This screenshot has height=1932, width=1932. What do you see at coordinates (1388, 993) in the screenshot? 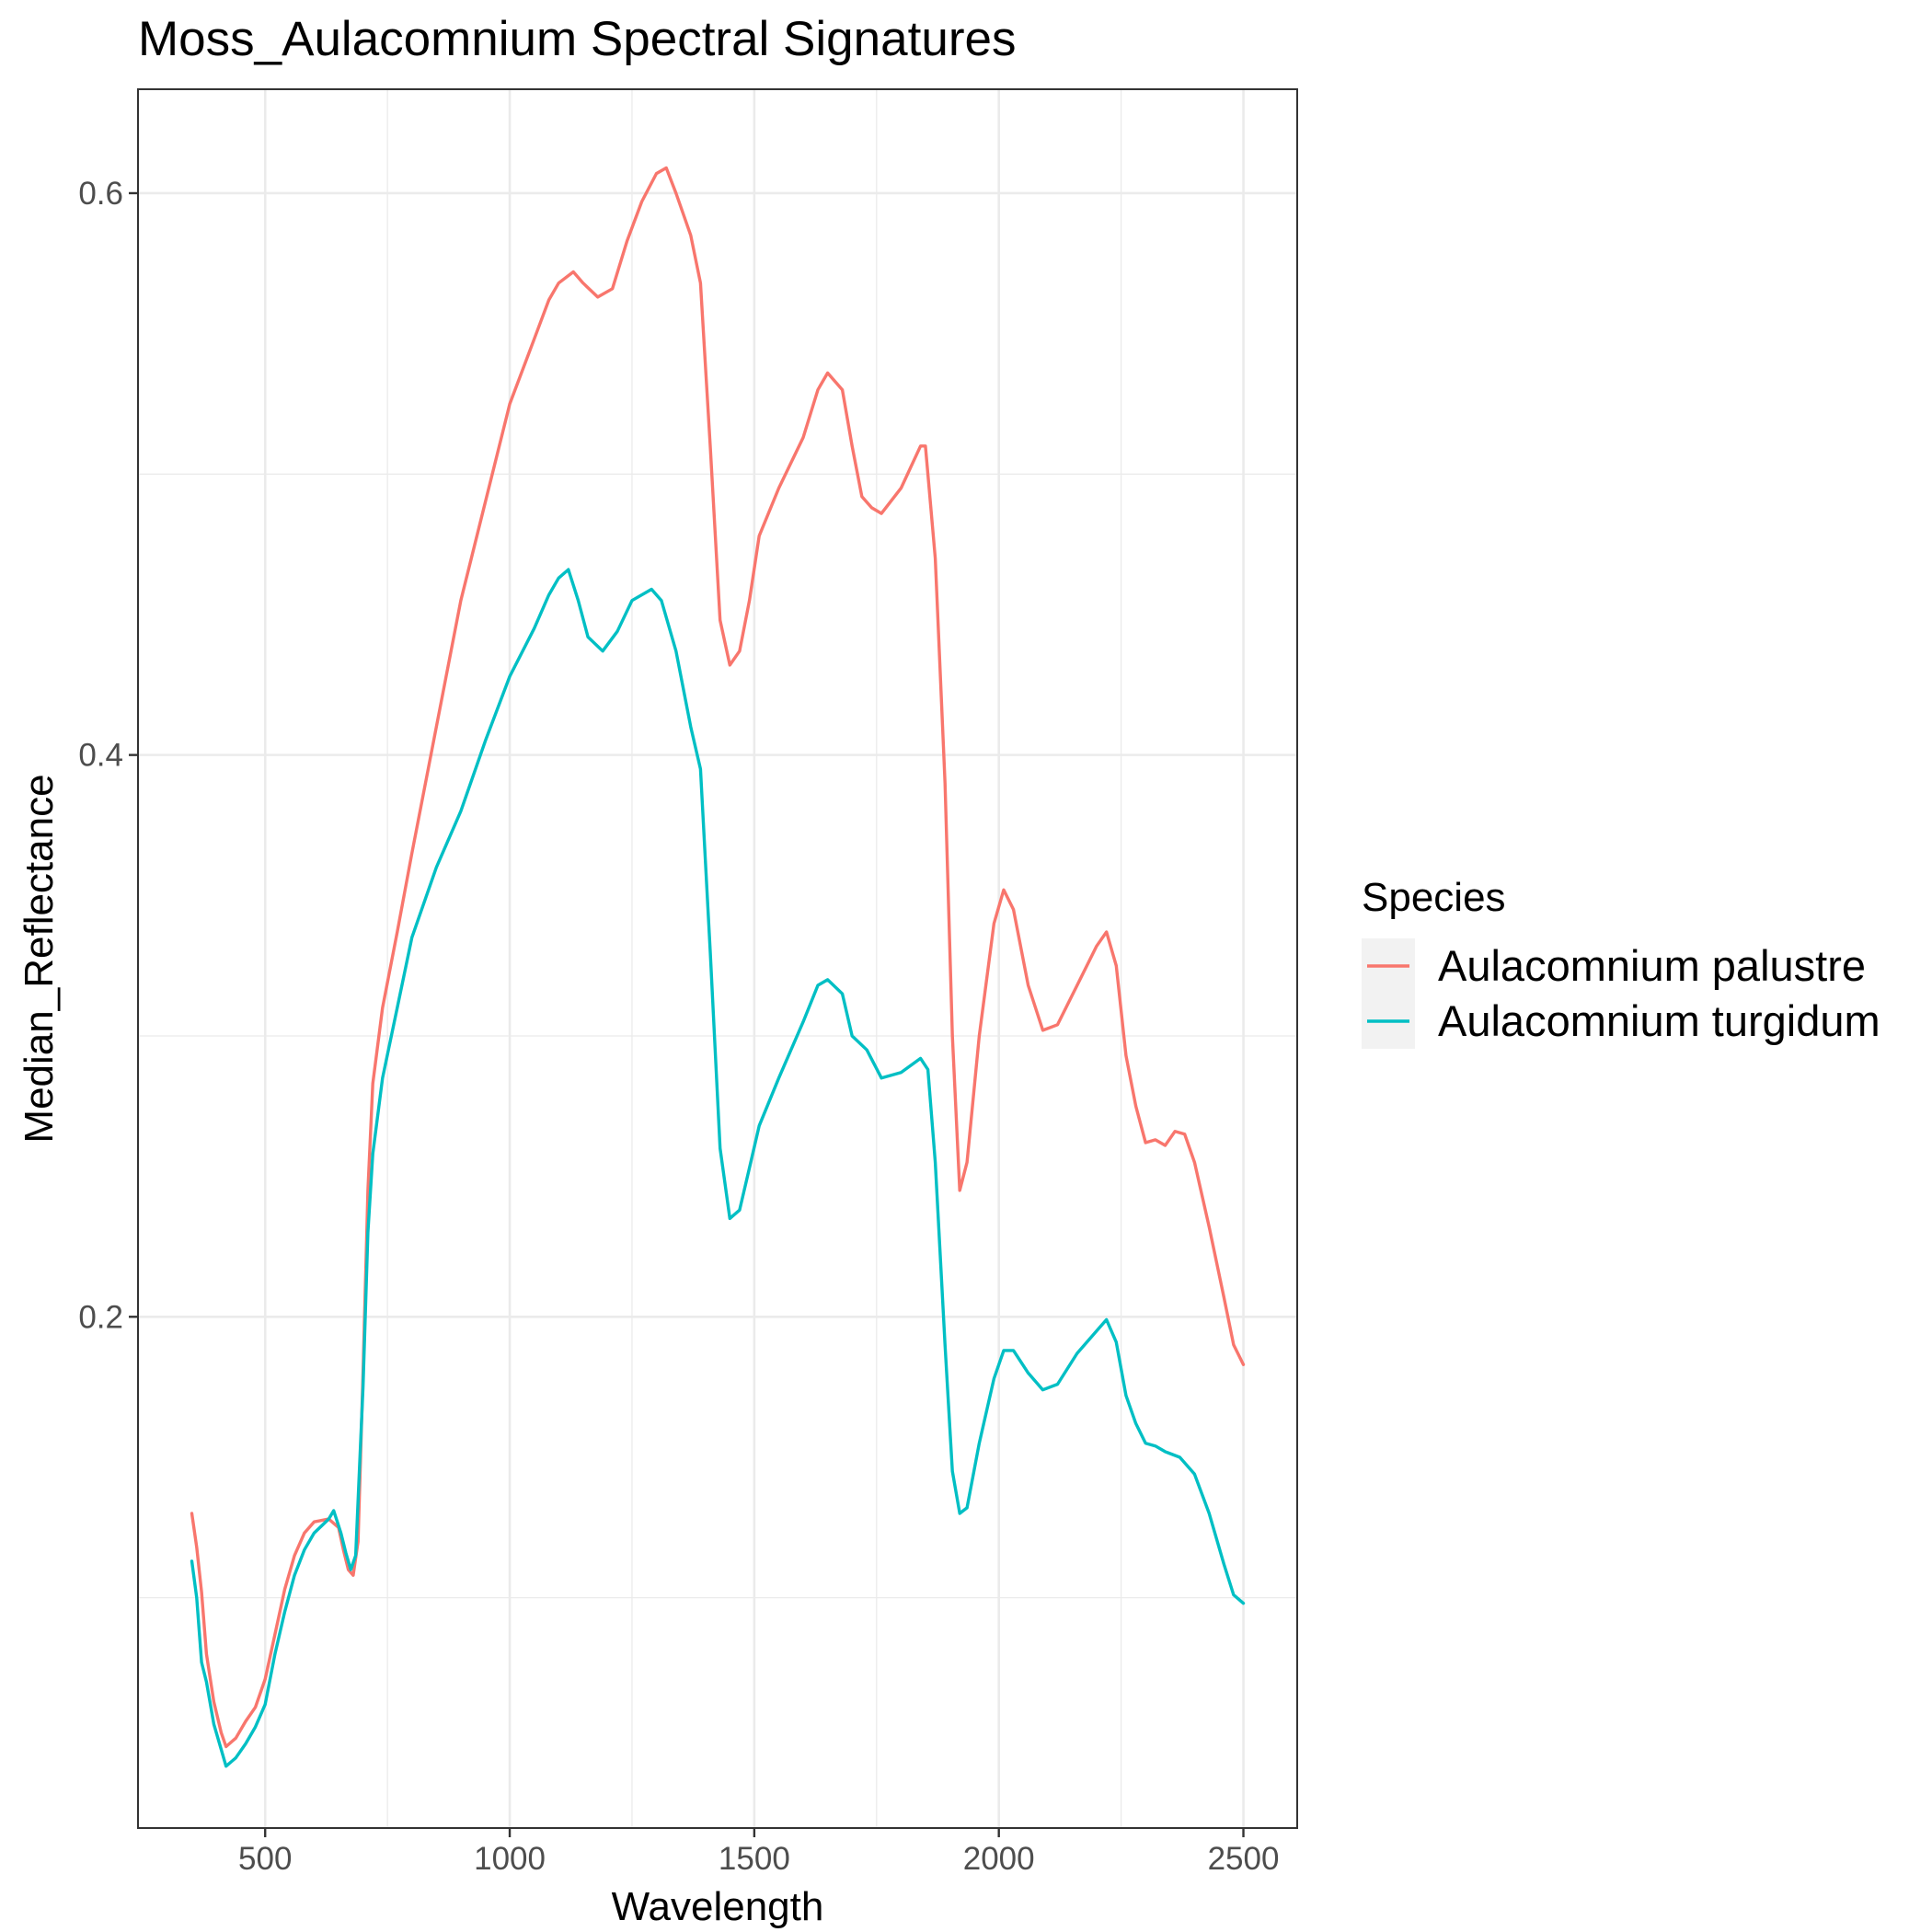
I see `legend-key-background` at bounding box center [1388, 993].